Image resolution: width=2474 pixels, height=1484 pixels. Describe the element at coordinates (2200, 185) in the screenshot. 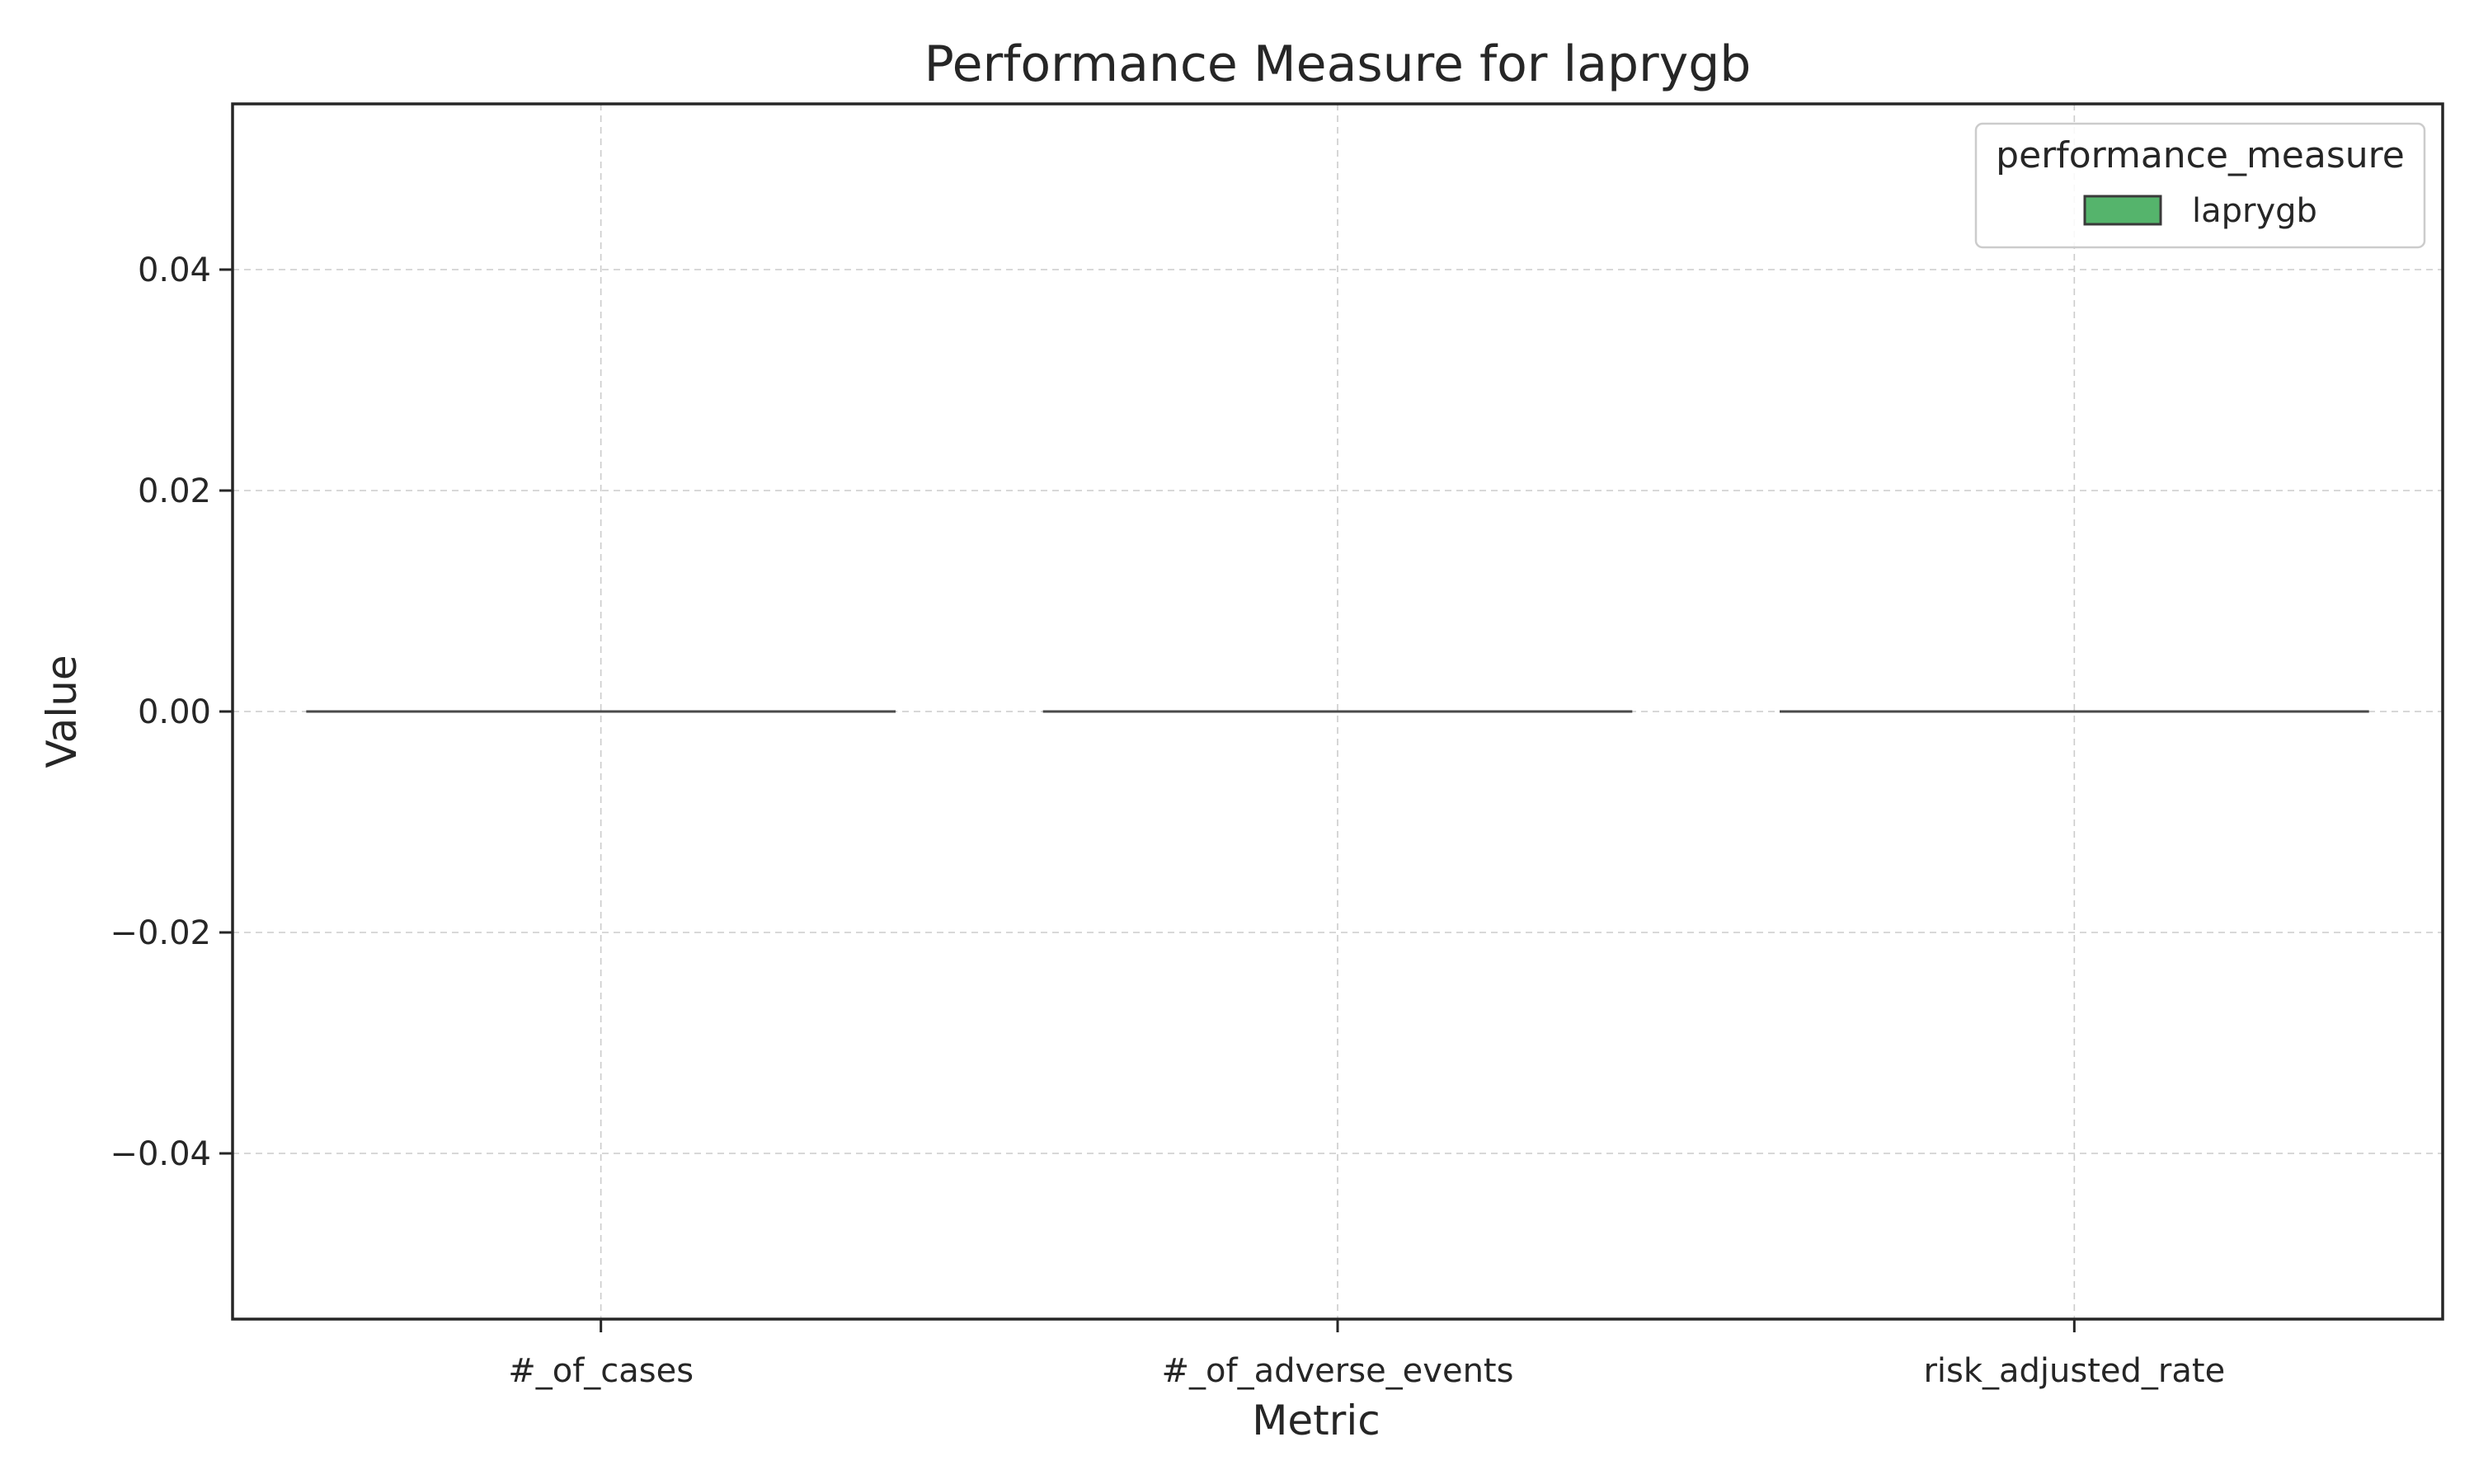

I see `legend: performance_measure laprygb` at that location.